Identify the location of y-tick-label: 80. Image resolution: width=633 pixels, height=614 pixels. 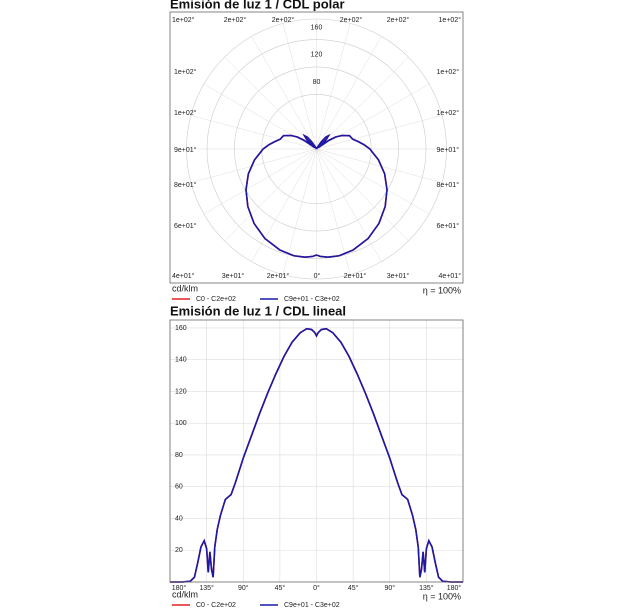
(179, 455).